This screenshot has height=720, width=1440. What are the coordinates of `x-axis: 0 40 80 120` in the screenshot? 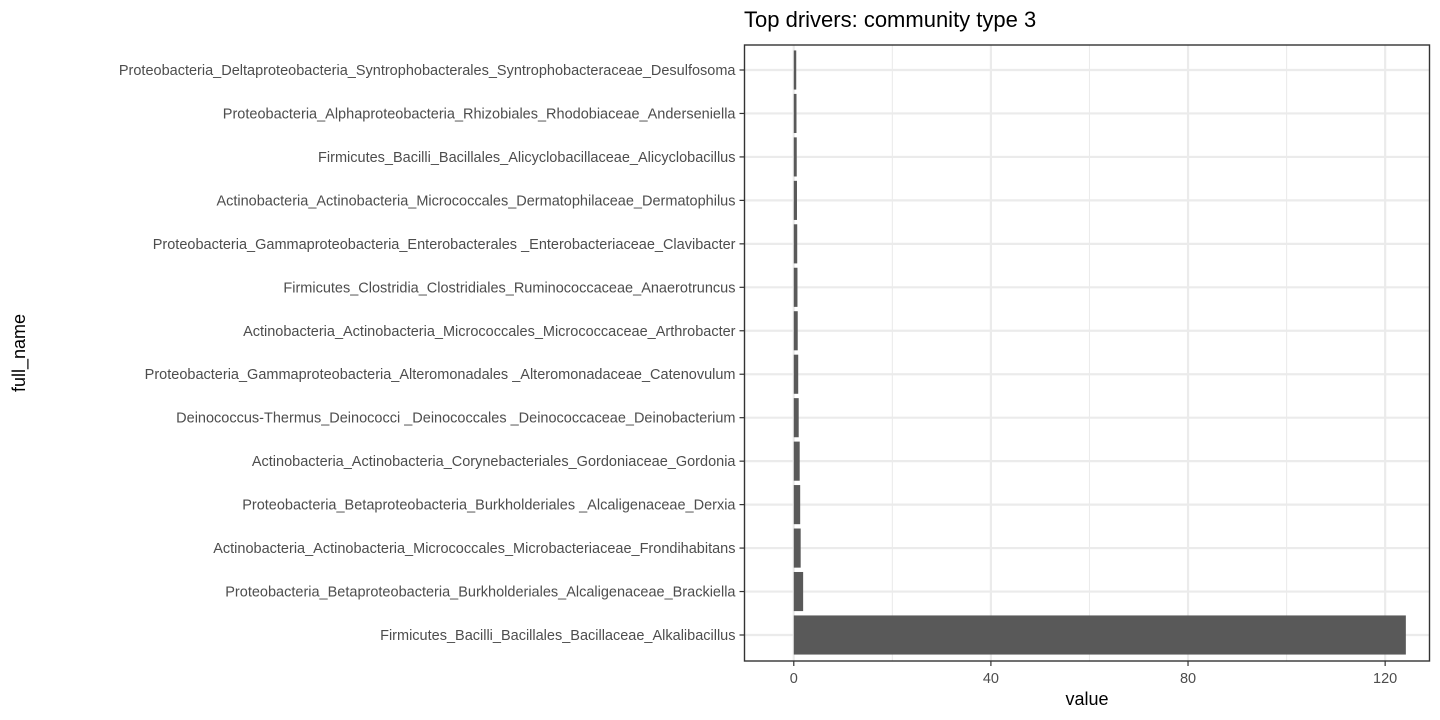 It's located at (1093, 674).